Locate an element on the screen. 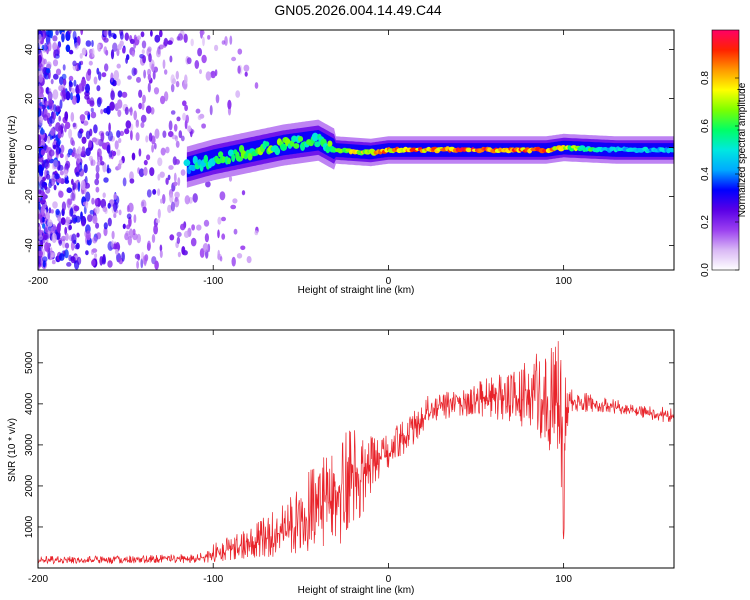 Image resolution: width=750 pixels, height=600 pixels. colorbar-label: Normalized spectral amplitude is located at coordinates (742, 149).